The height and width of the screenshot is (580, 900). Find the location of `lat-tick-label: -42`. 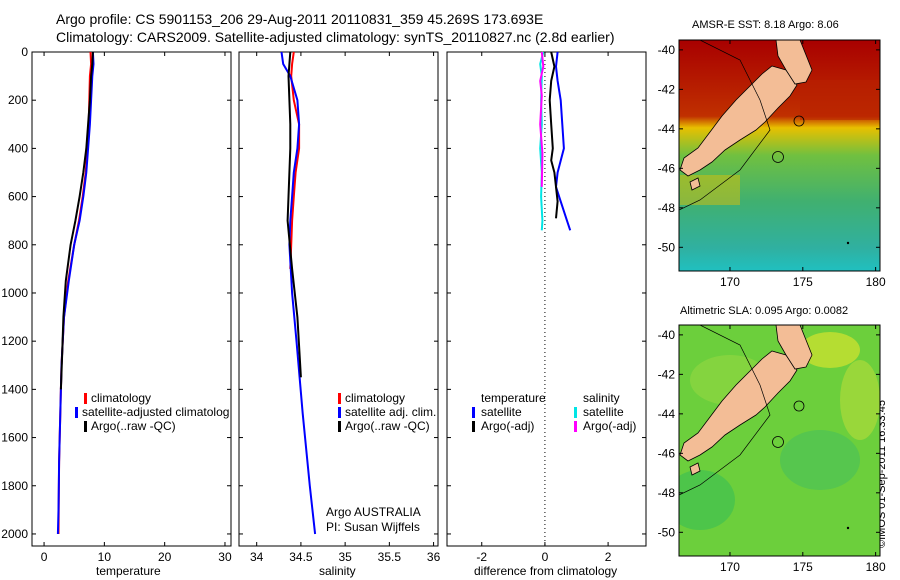

lat-tick-label: -42 is located at coordinates (667, 374).